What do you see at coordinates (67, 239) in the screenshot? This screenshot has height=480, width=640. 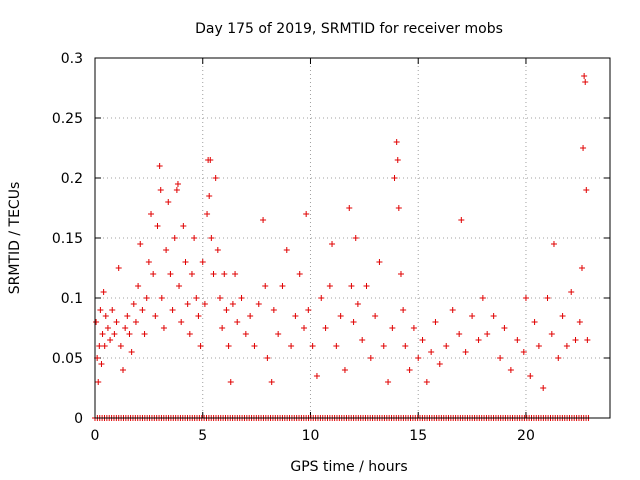 I see `y-tick-label: 0.15` at bounding box center [67, 239].